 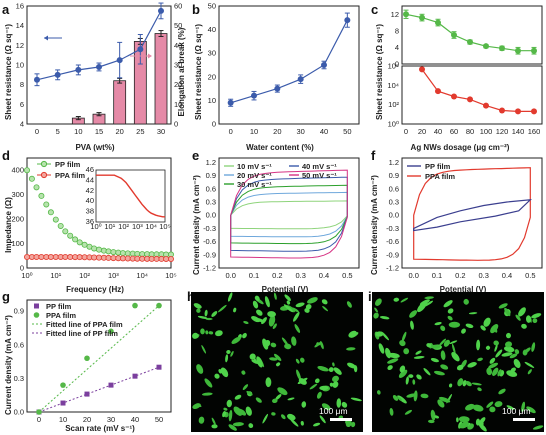 I want to click on b-xtick-20: 20, so click(x=277, y=131).